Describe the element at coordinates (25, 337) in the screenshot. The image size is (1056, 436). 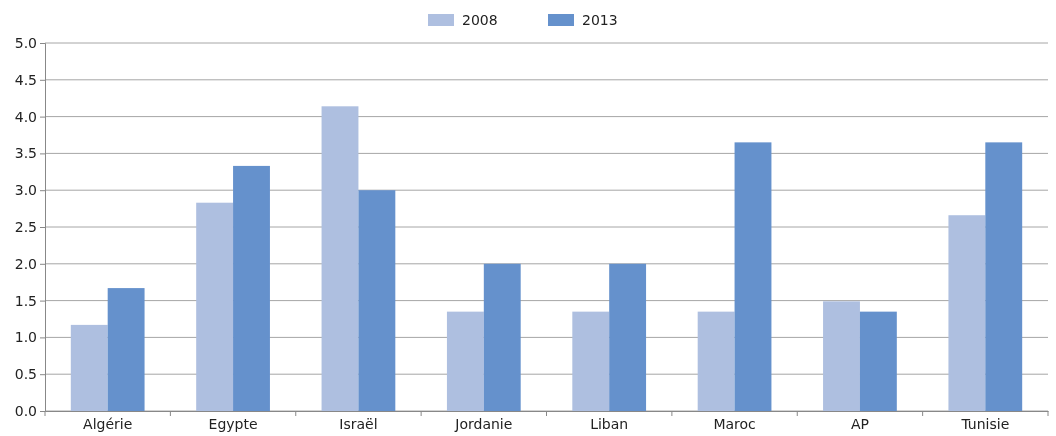
I see `y-tick-label: 1.0` at that location.